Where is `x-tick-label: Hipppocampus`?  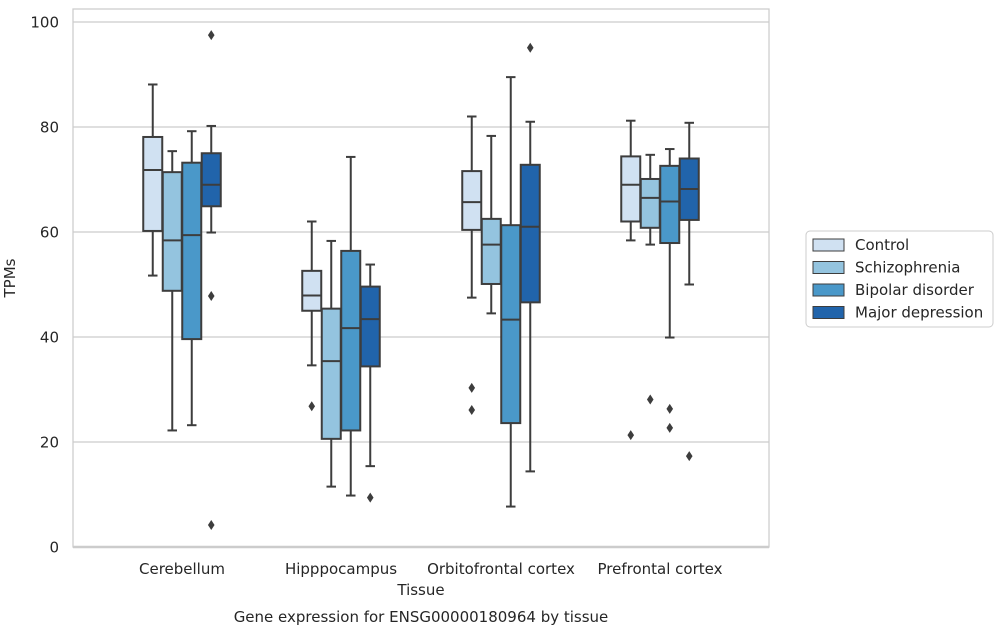 x-tick-label: Hipppocampus is located at coordinates (341, 569).